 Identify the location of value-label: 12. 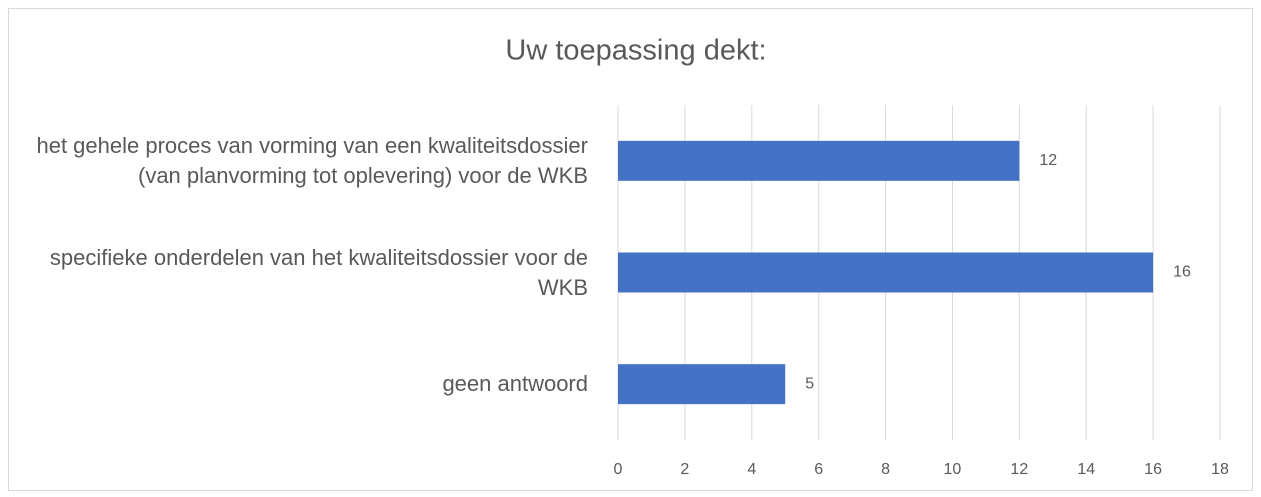
(1048, 160).